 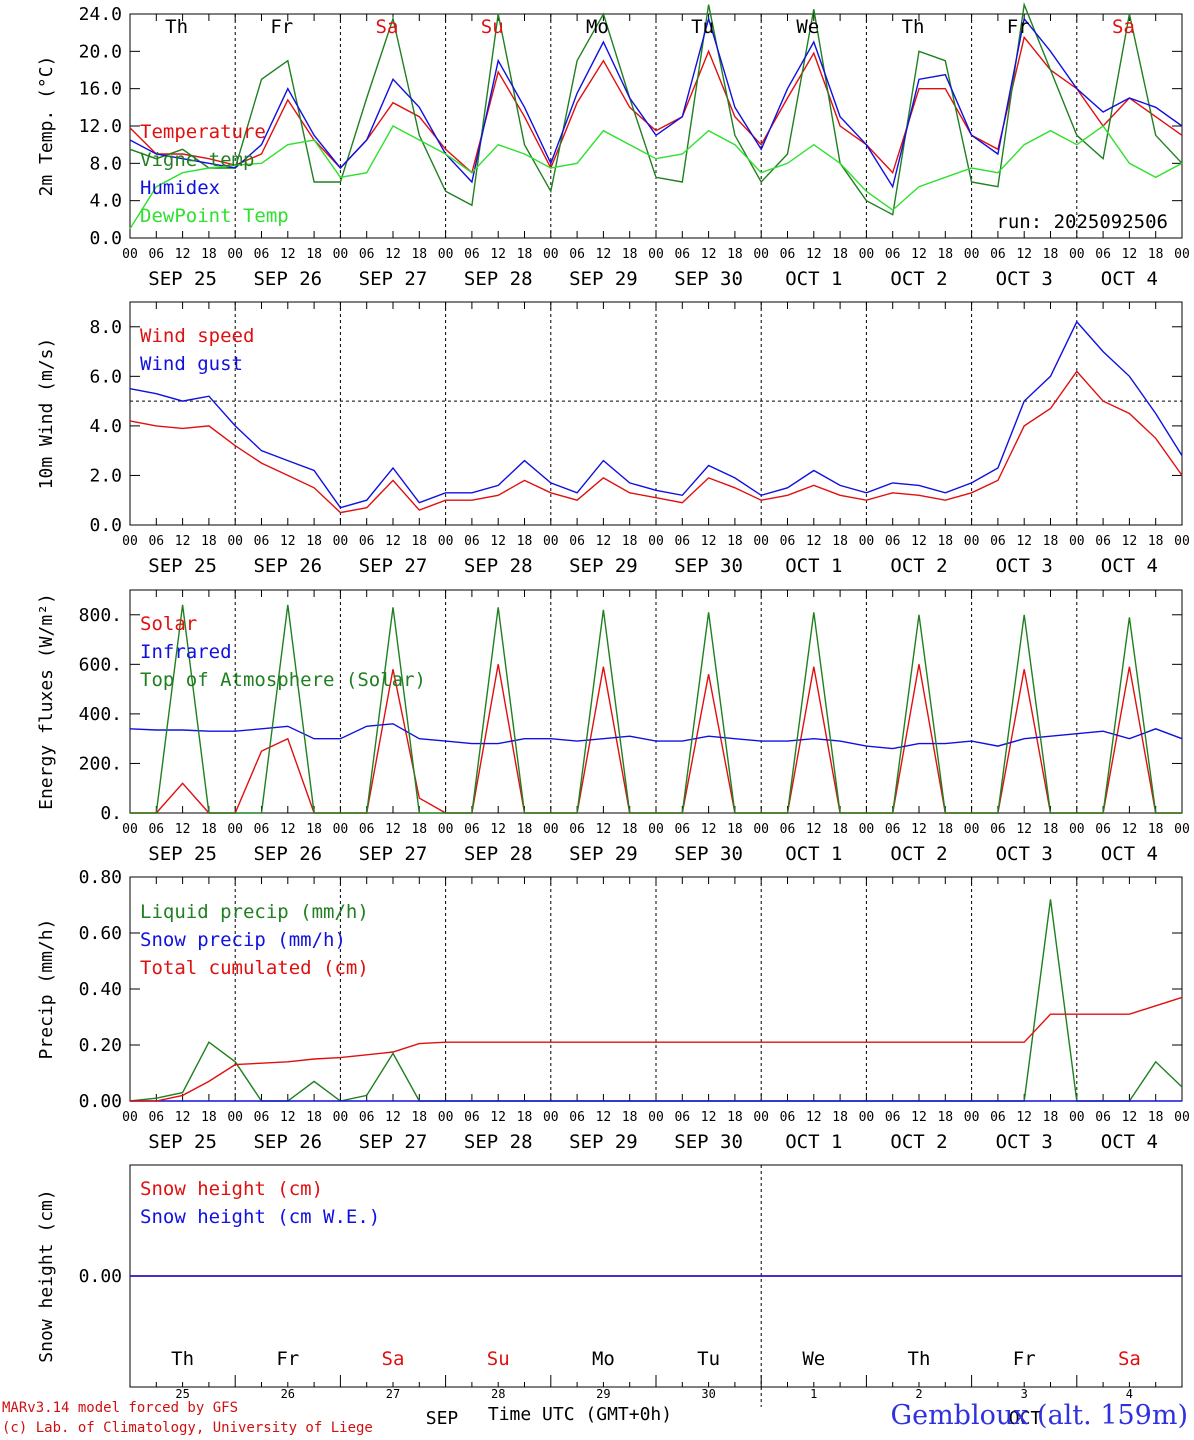 I want to click on temperature-date-label: OCT 2, so click(x=918, y=279).